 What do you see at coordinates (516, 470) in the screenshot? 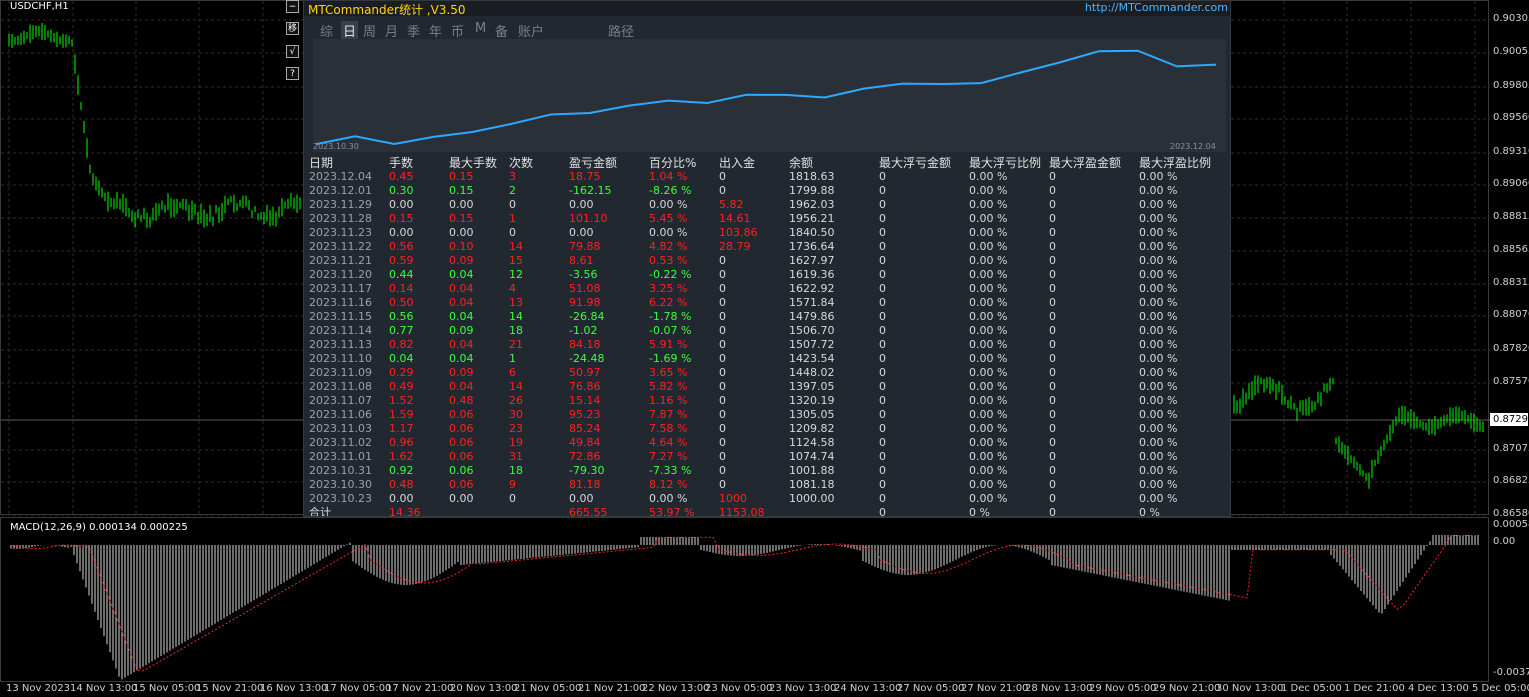
I see `table-cell: 18` at bounding box center [516, 470].